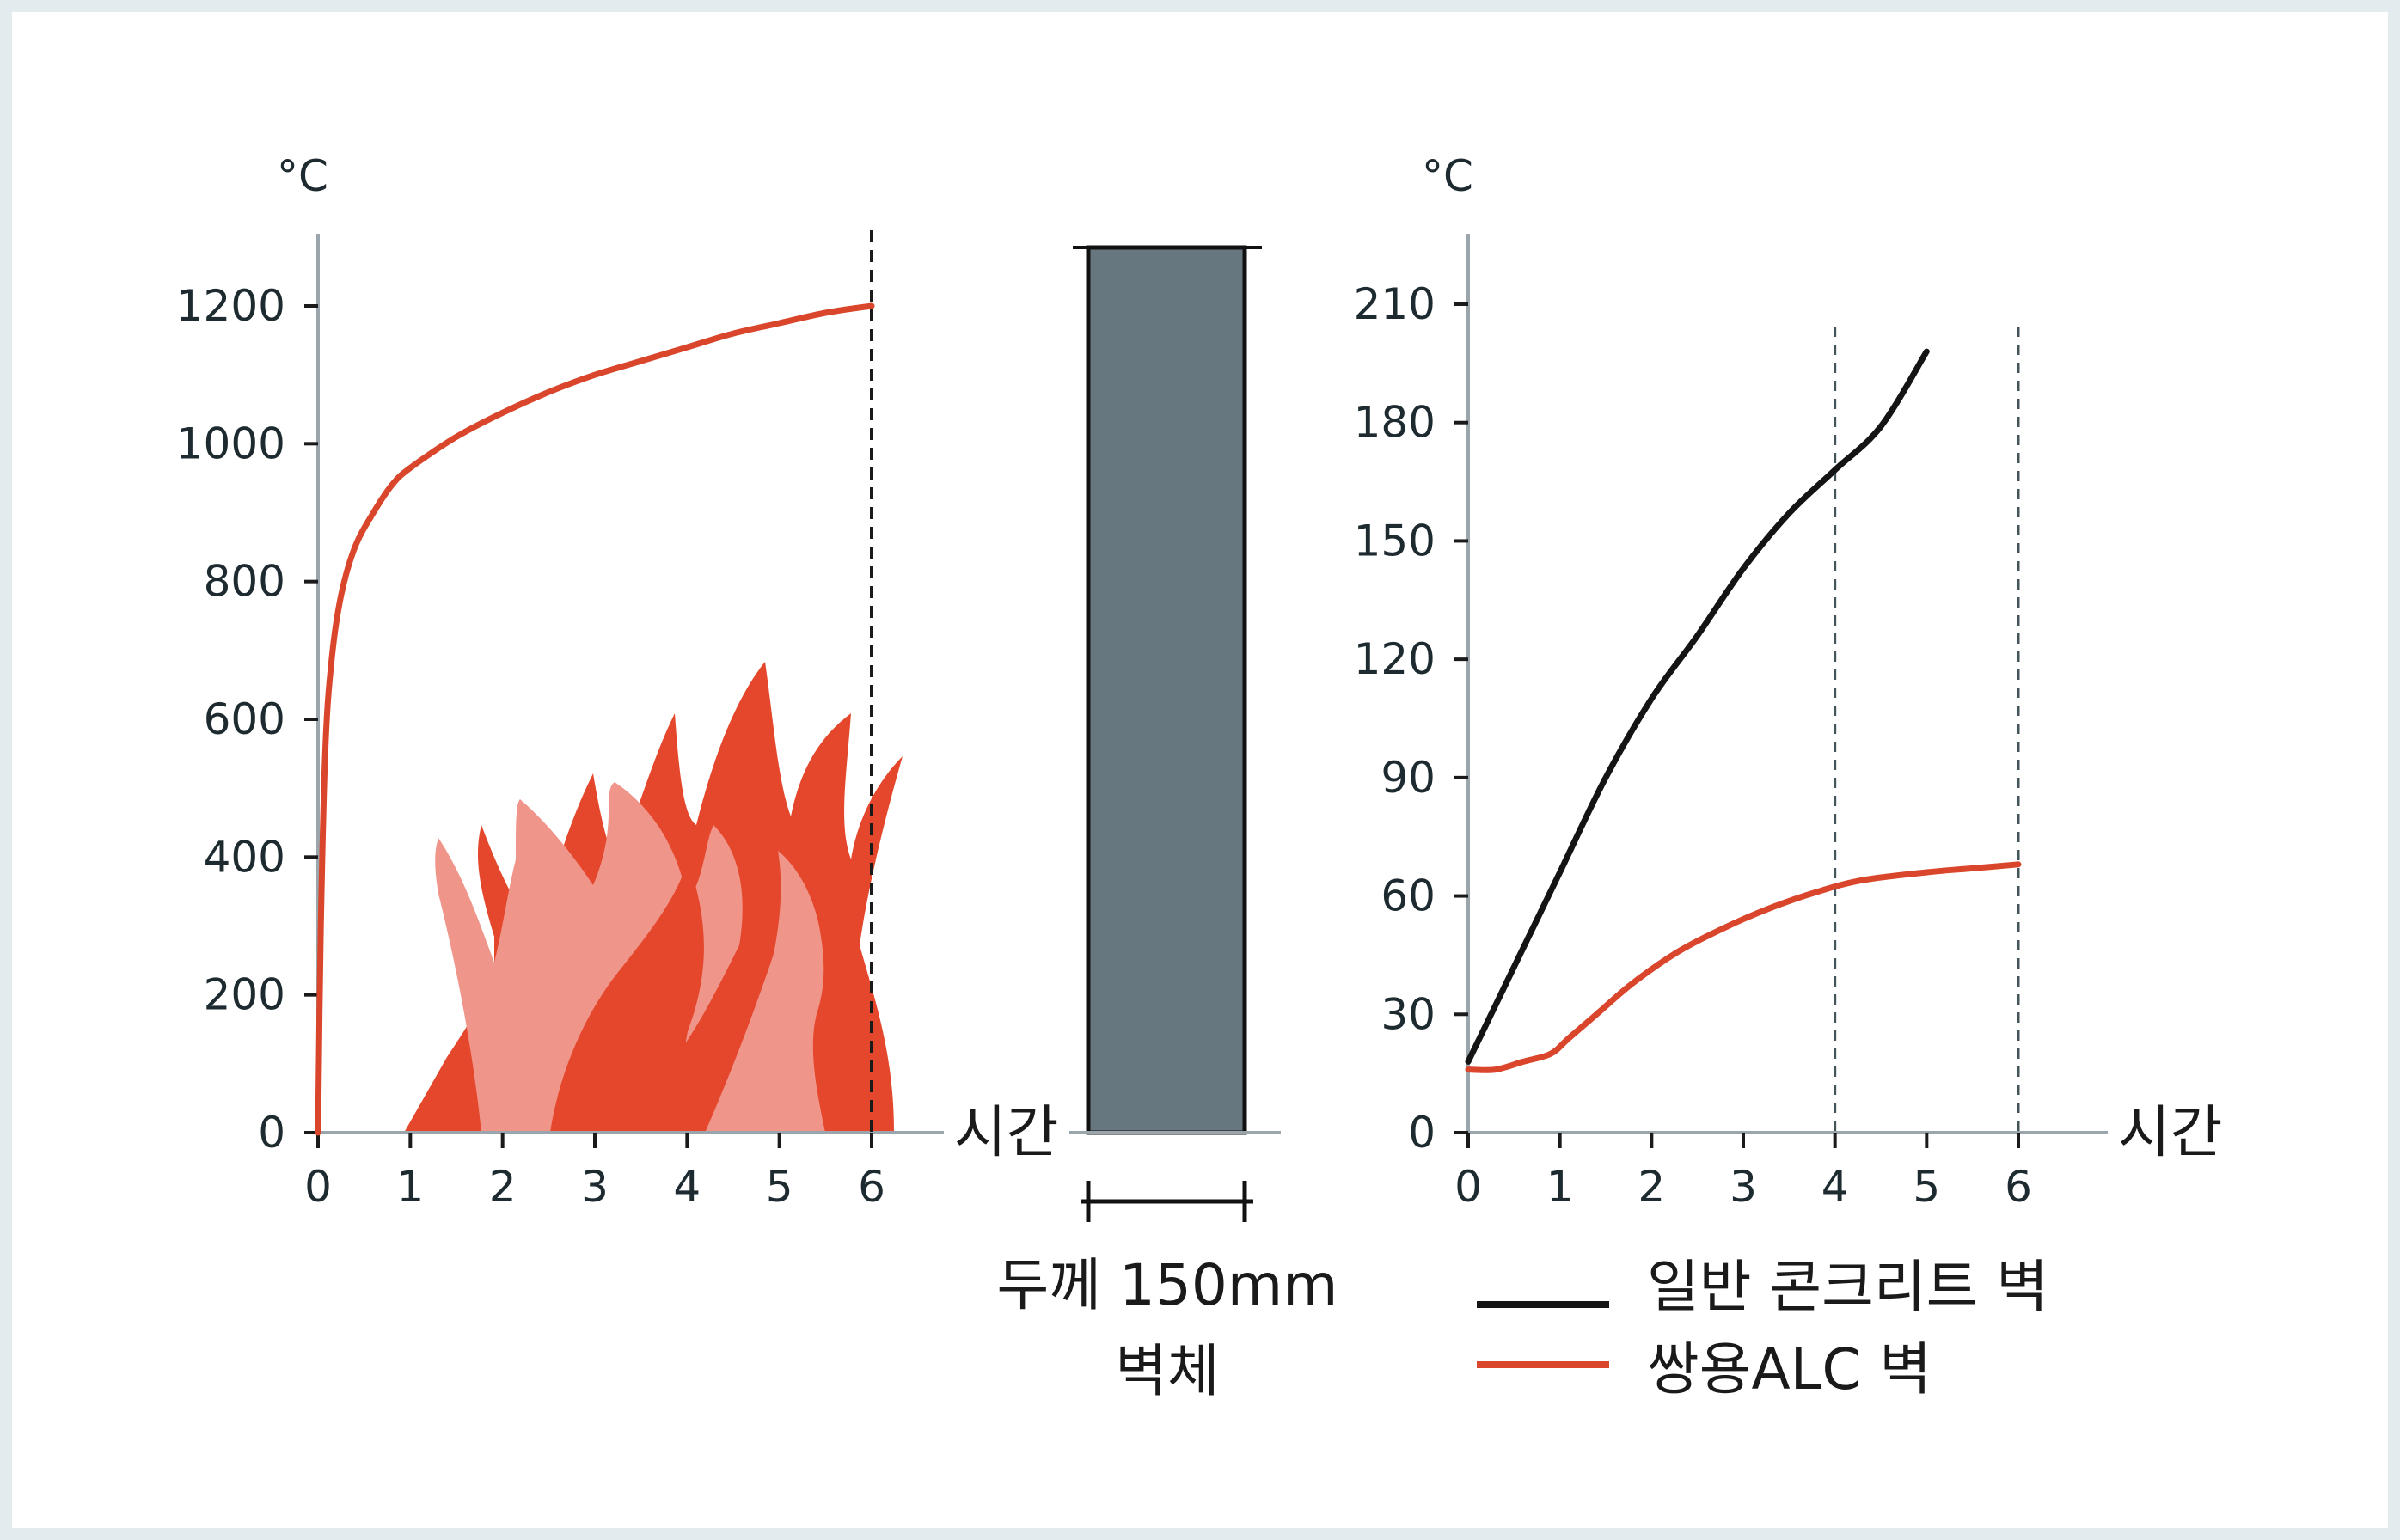 This screenshot has width=2400, height=1540. What do you see at coordinates (765, 992) in the screenshot?
I see `flame-light-shape` at bounding box center [765, 992].